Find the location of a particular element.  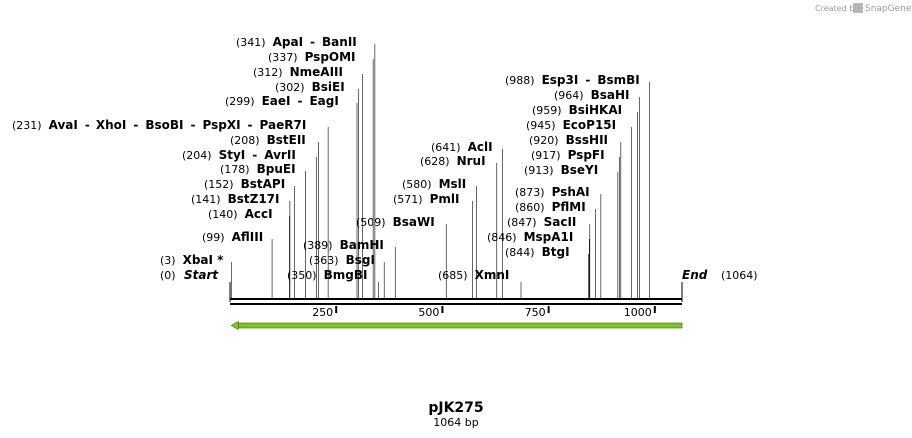

primer-feature is located at coordinates (456, 325).